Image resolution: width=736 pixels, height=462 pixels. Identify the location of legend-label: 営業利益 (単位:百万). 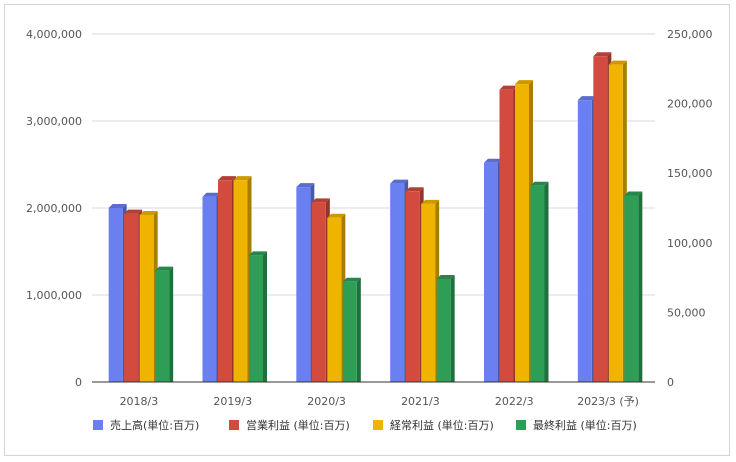
(298, 425).